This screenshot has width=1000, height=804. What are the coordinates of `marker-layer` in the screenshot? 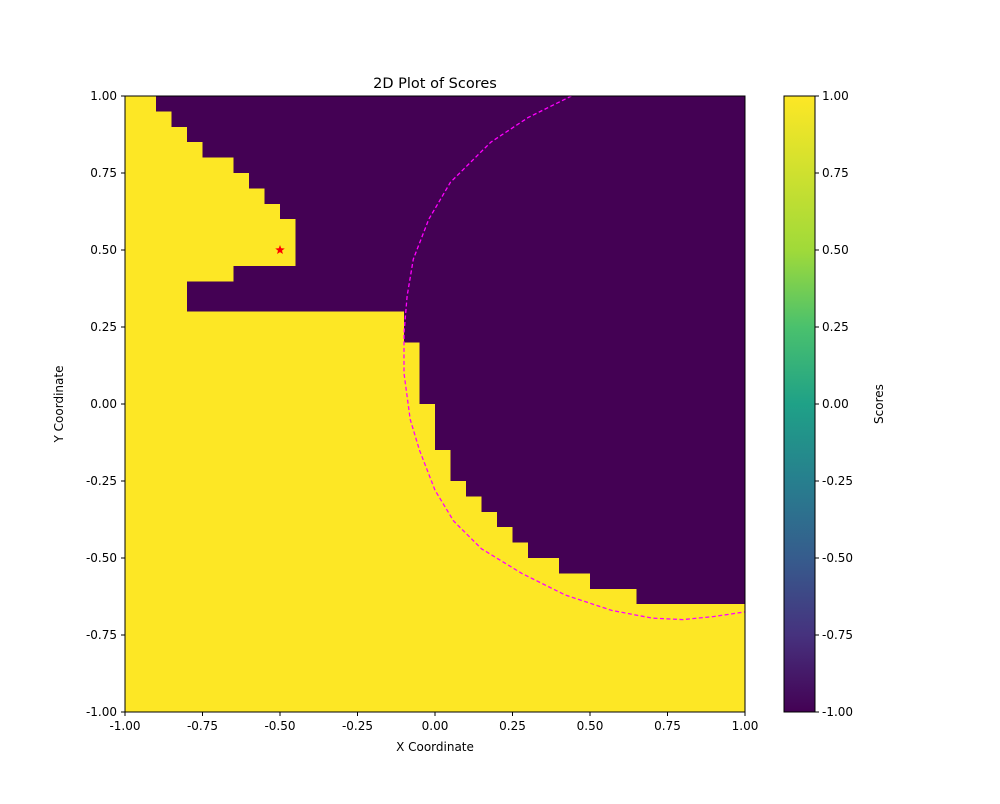 It's located at (280, 250).